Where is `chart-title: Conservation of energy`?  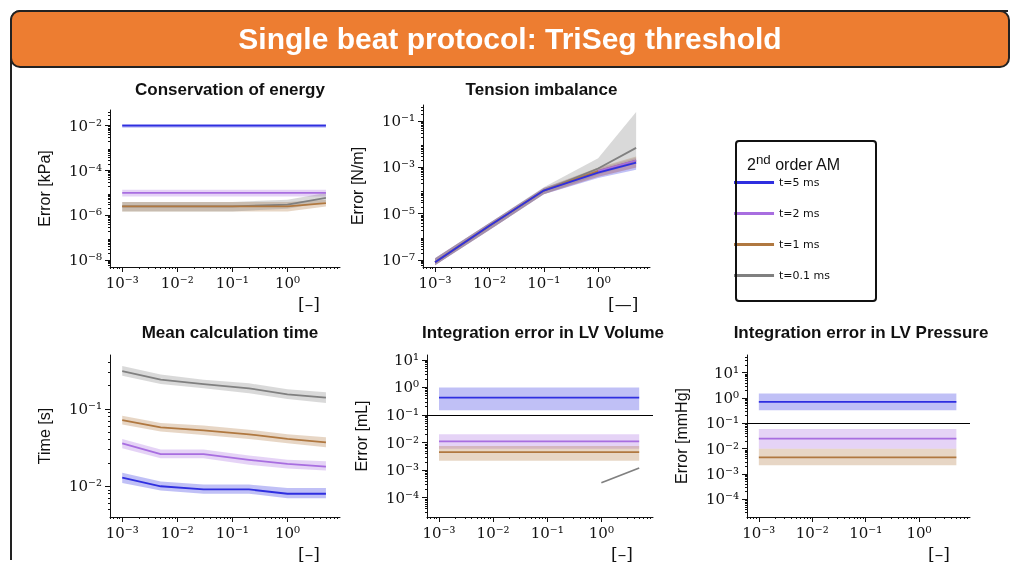
chart-title: Conservation of energy is located at coordinates (230, 89).